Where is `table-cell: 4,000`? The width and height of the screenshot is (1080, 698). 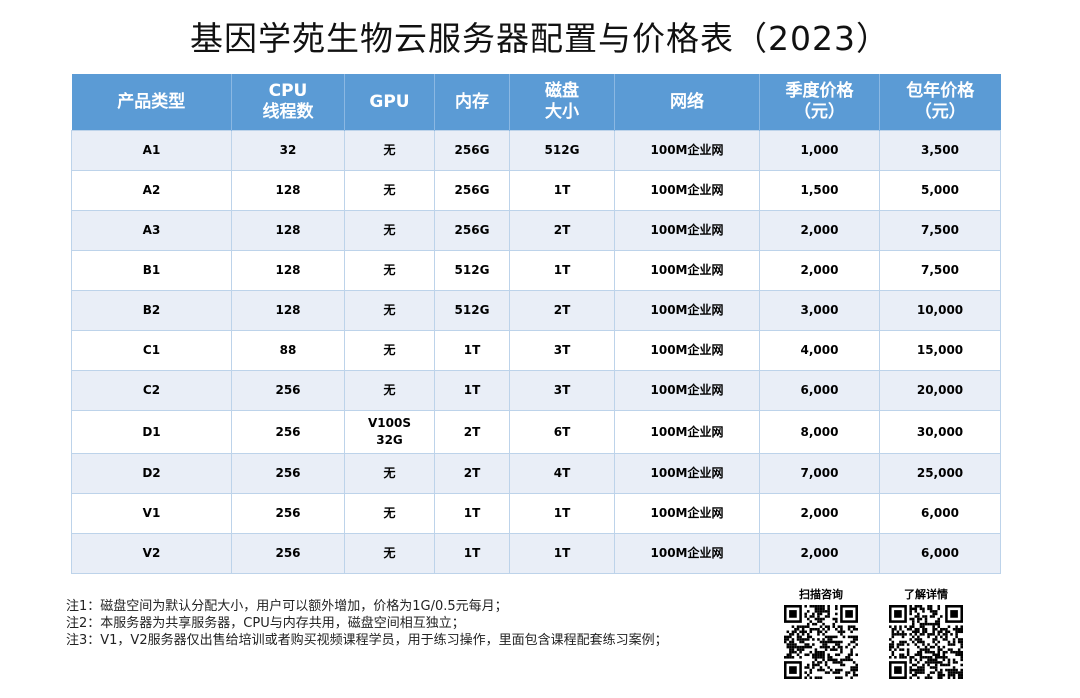
table-cell: 4,000 is located at coordinates (819, 350).